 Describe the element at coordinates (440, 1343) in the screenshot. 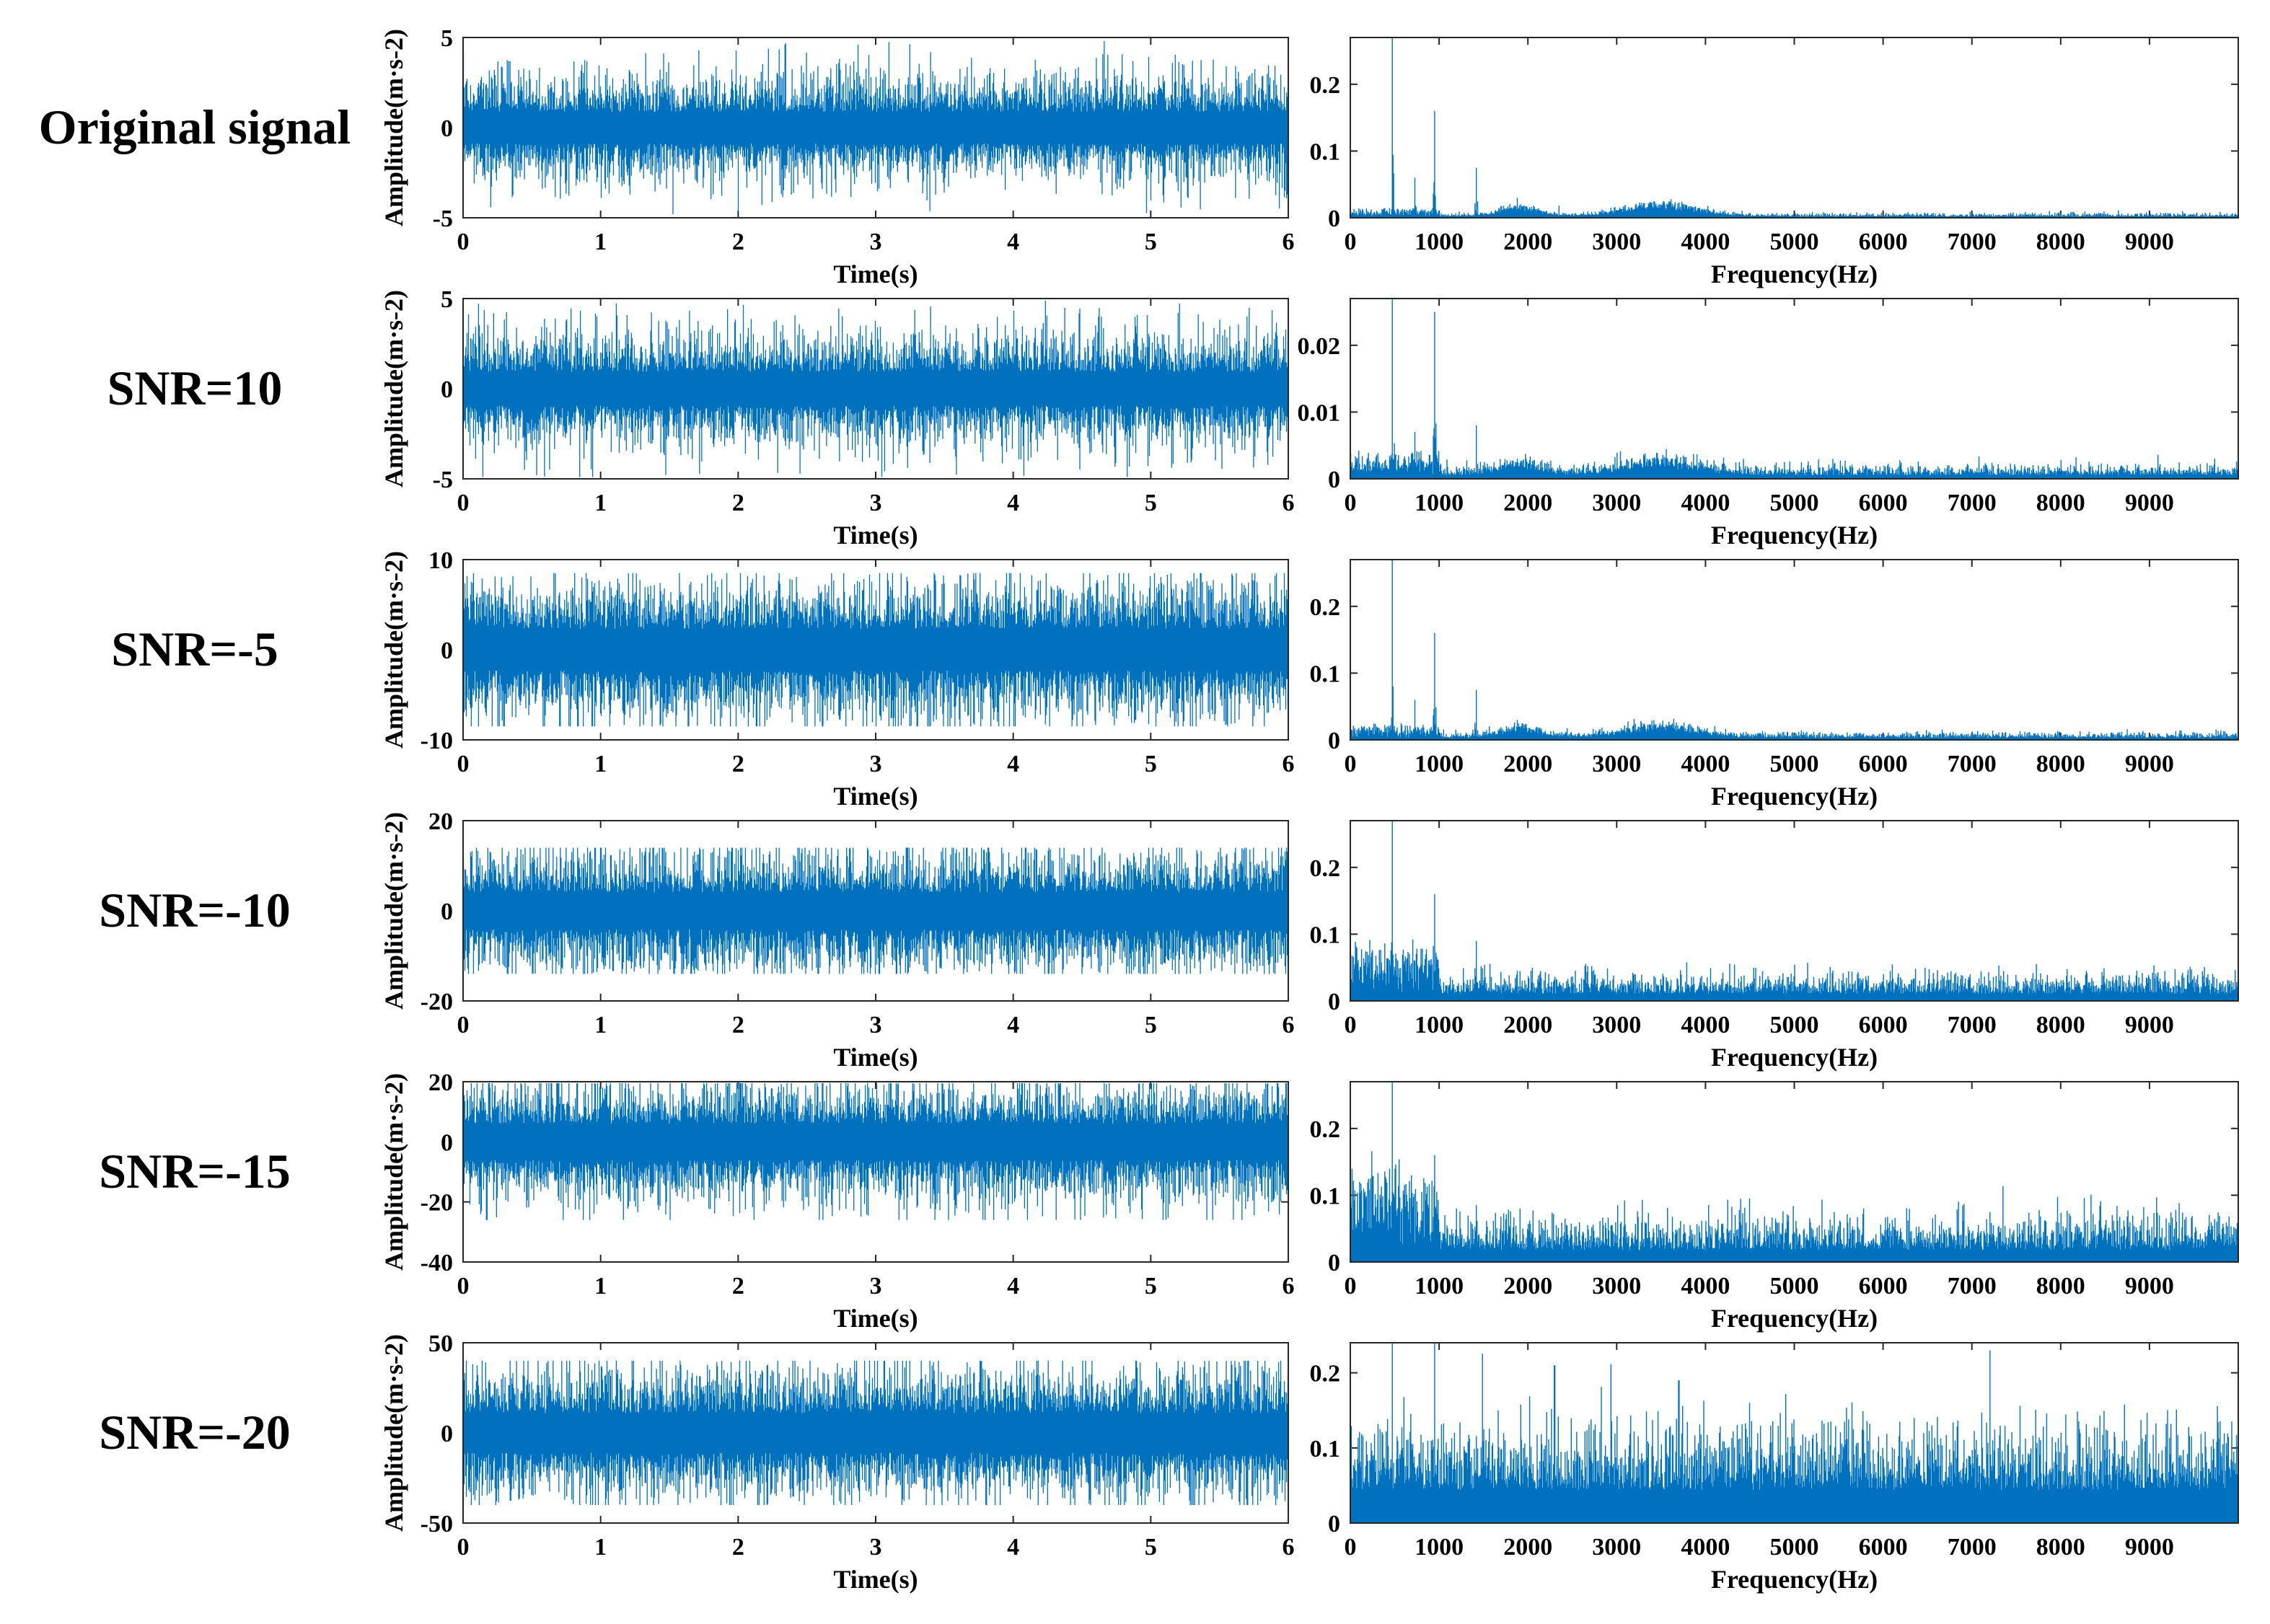

I see `y-tick-label: 50` at that location.